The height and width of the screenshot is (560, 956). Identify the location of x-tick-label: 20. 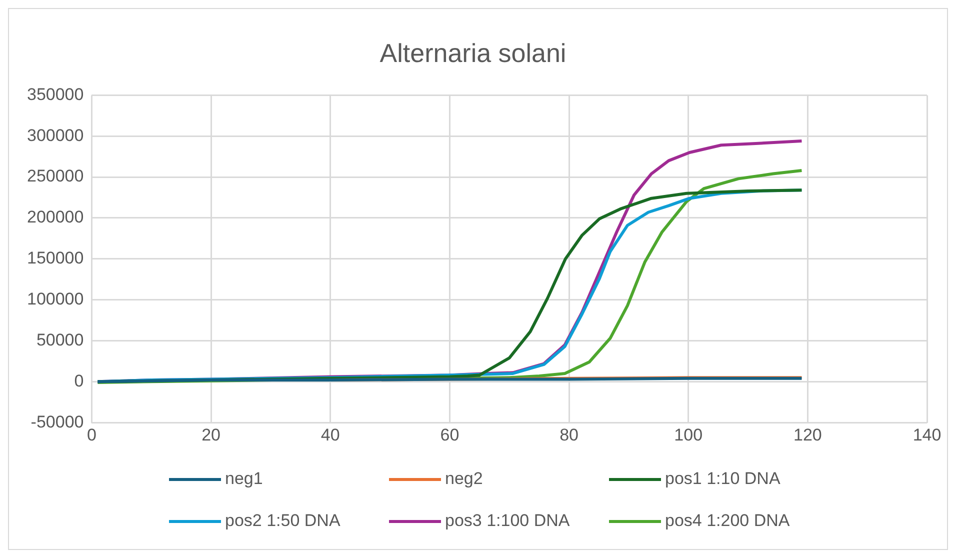
(211, 434).